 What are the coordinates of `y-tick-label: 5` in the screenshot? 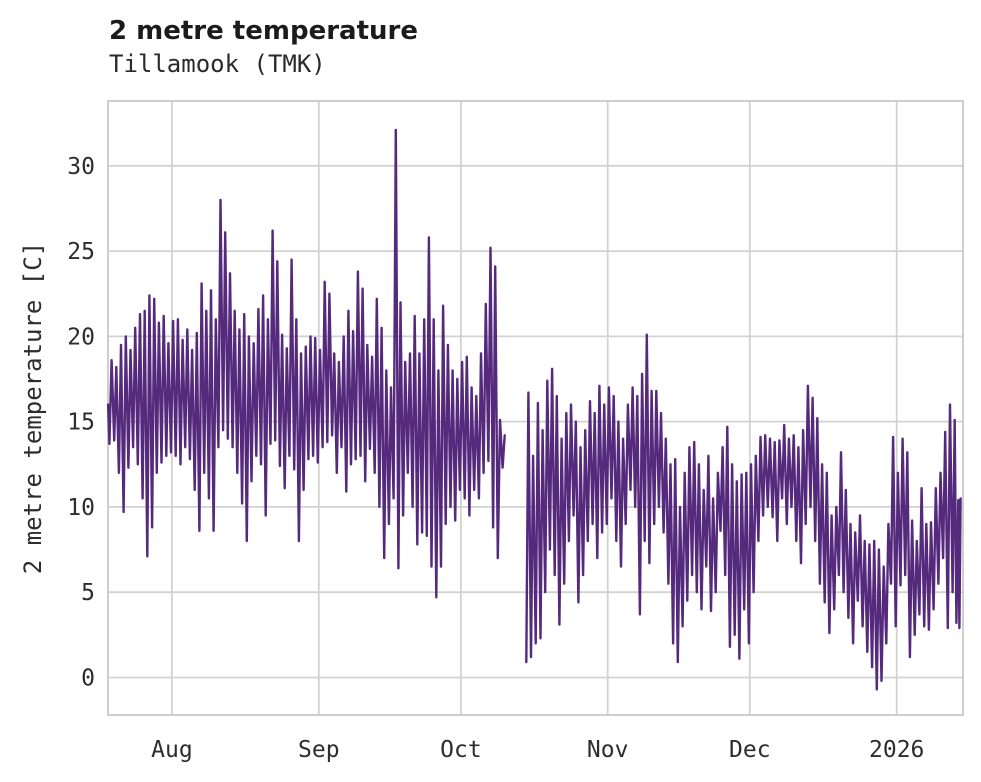 It's located at (88, 593).